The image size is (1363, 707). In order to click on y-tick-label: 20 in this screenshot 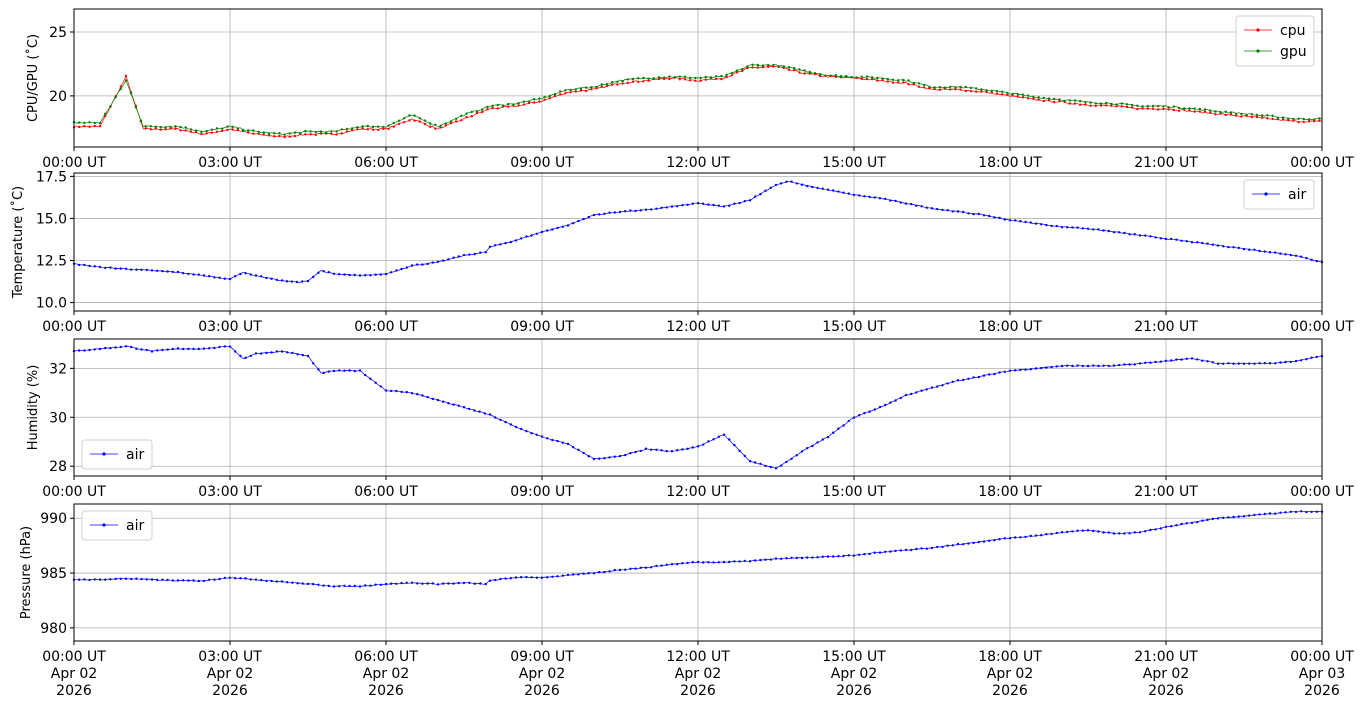, I will do `click(58, 97)`.